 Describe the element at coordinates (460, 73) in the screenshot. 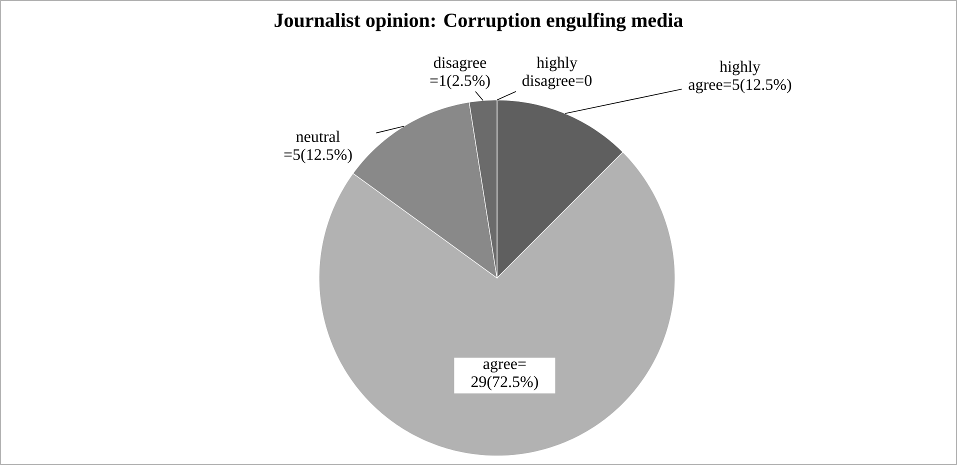

I see `slice-label: disagree =1(2.5%)` at that location.